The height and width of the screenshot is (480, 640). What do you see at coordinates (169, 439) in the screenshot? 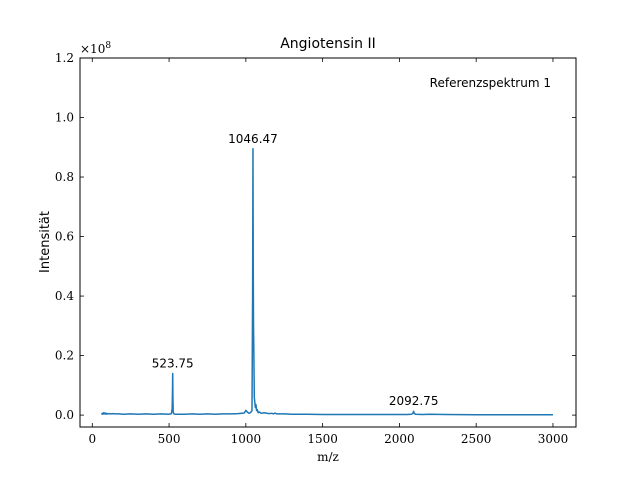
I see `x-tick-label: 500` at bounding box center [169, 439].